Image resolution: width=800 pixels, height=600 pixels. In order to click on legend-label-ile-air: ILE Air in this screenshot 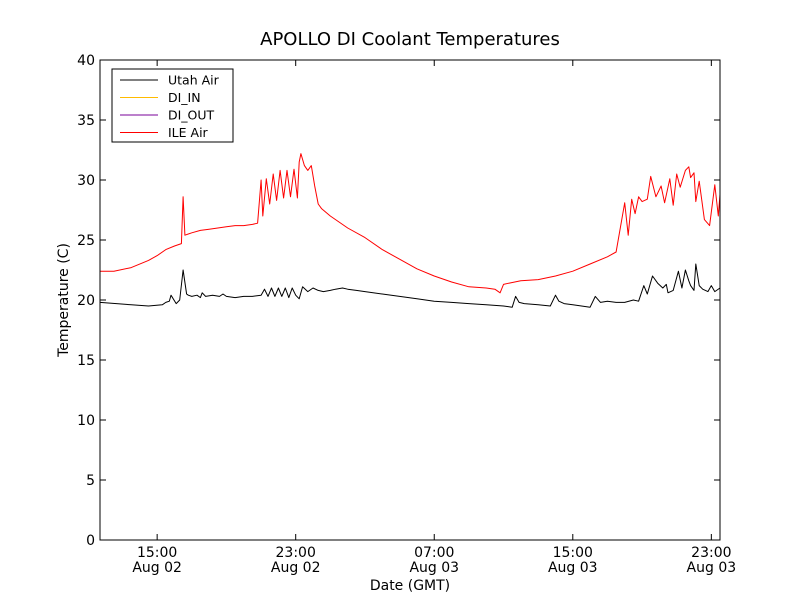, I will do `click(188, 132)`.